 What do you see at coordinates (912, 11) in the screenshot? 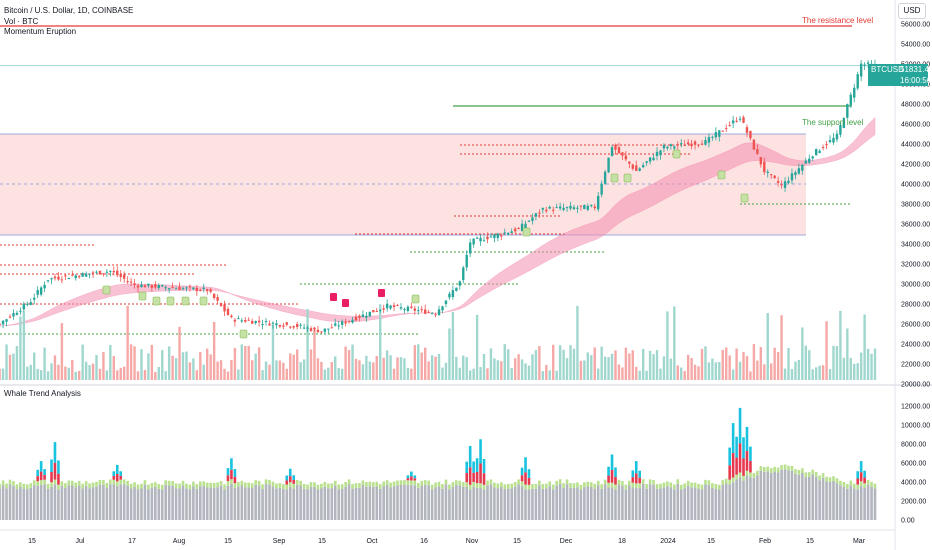
I see `currency-button: USD` at bounding box center [912, 11].